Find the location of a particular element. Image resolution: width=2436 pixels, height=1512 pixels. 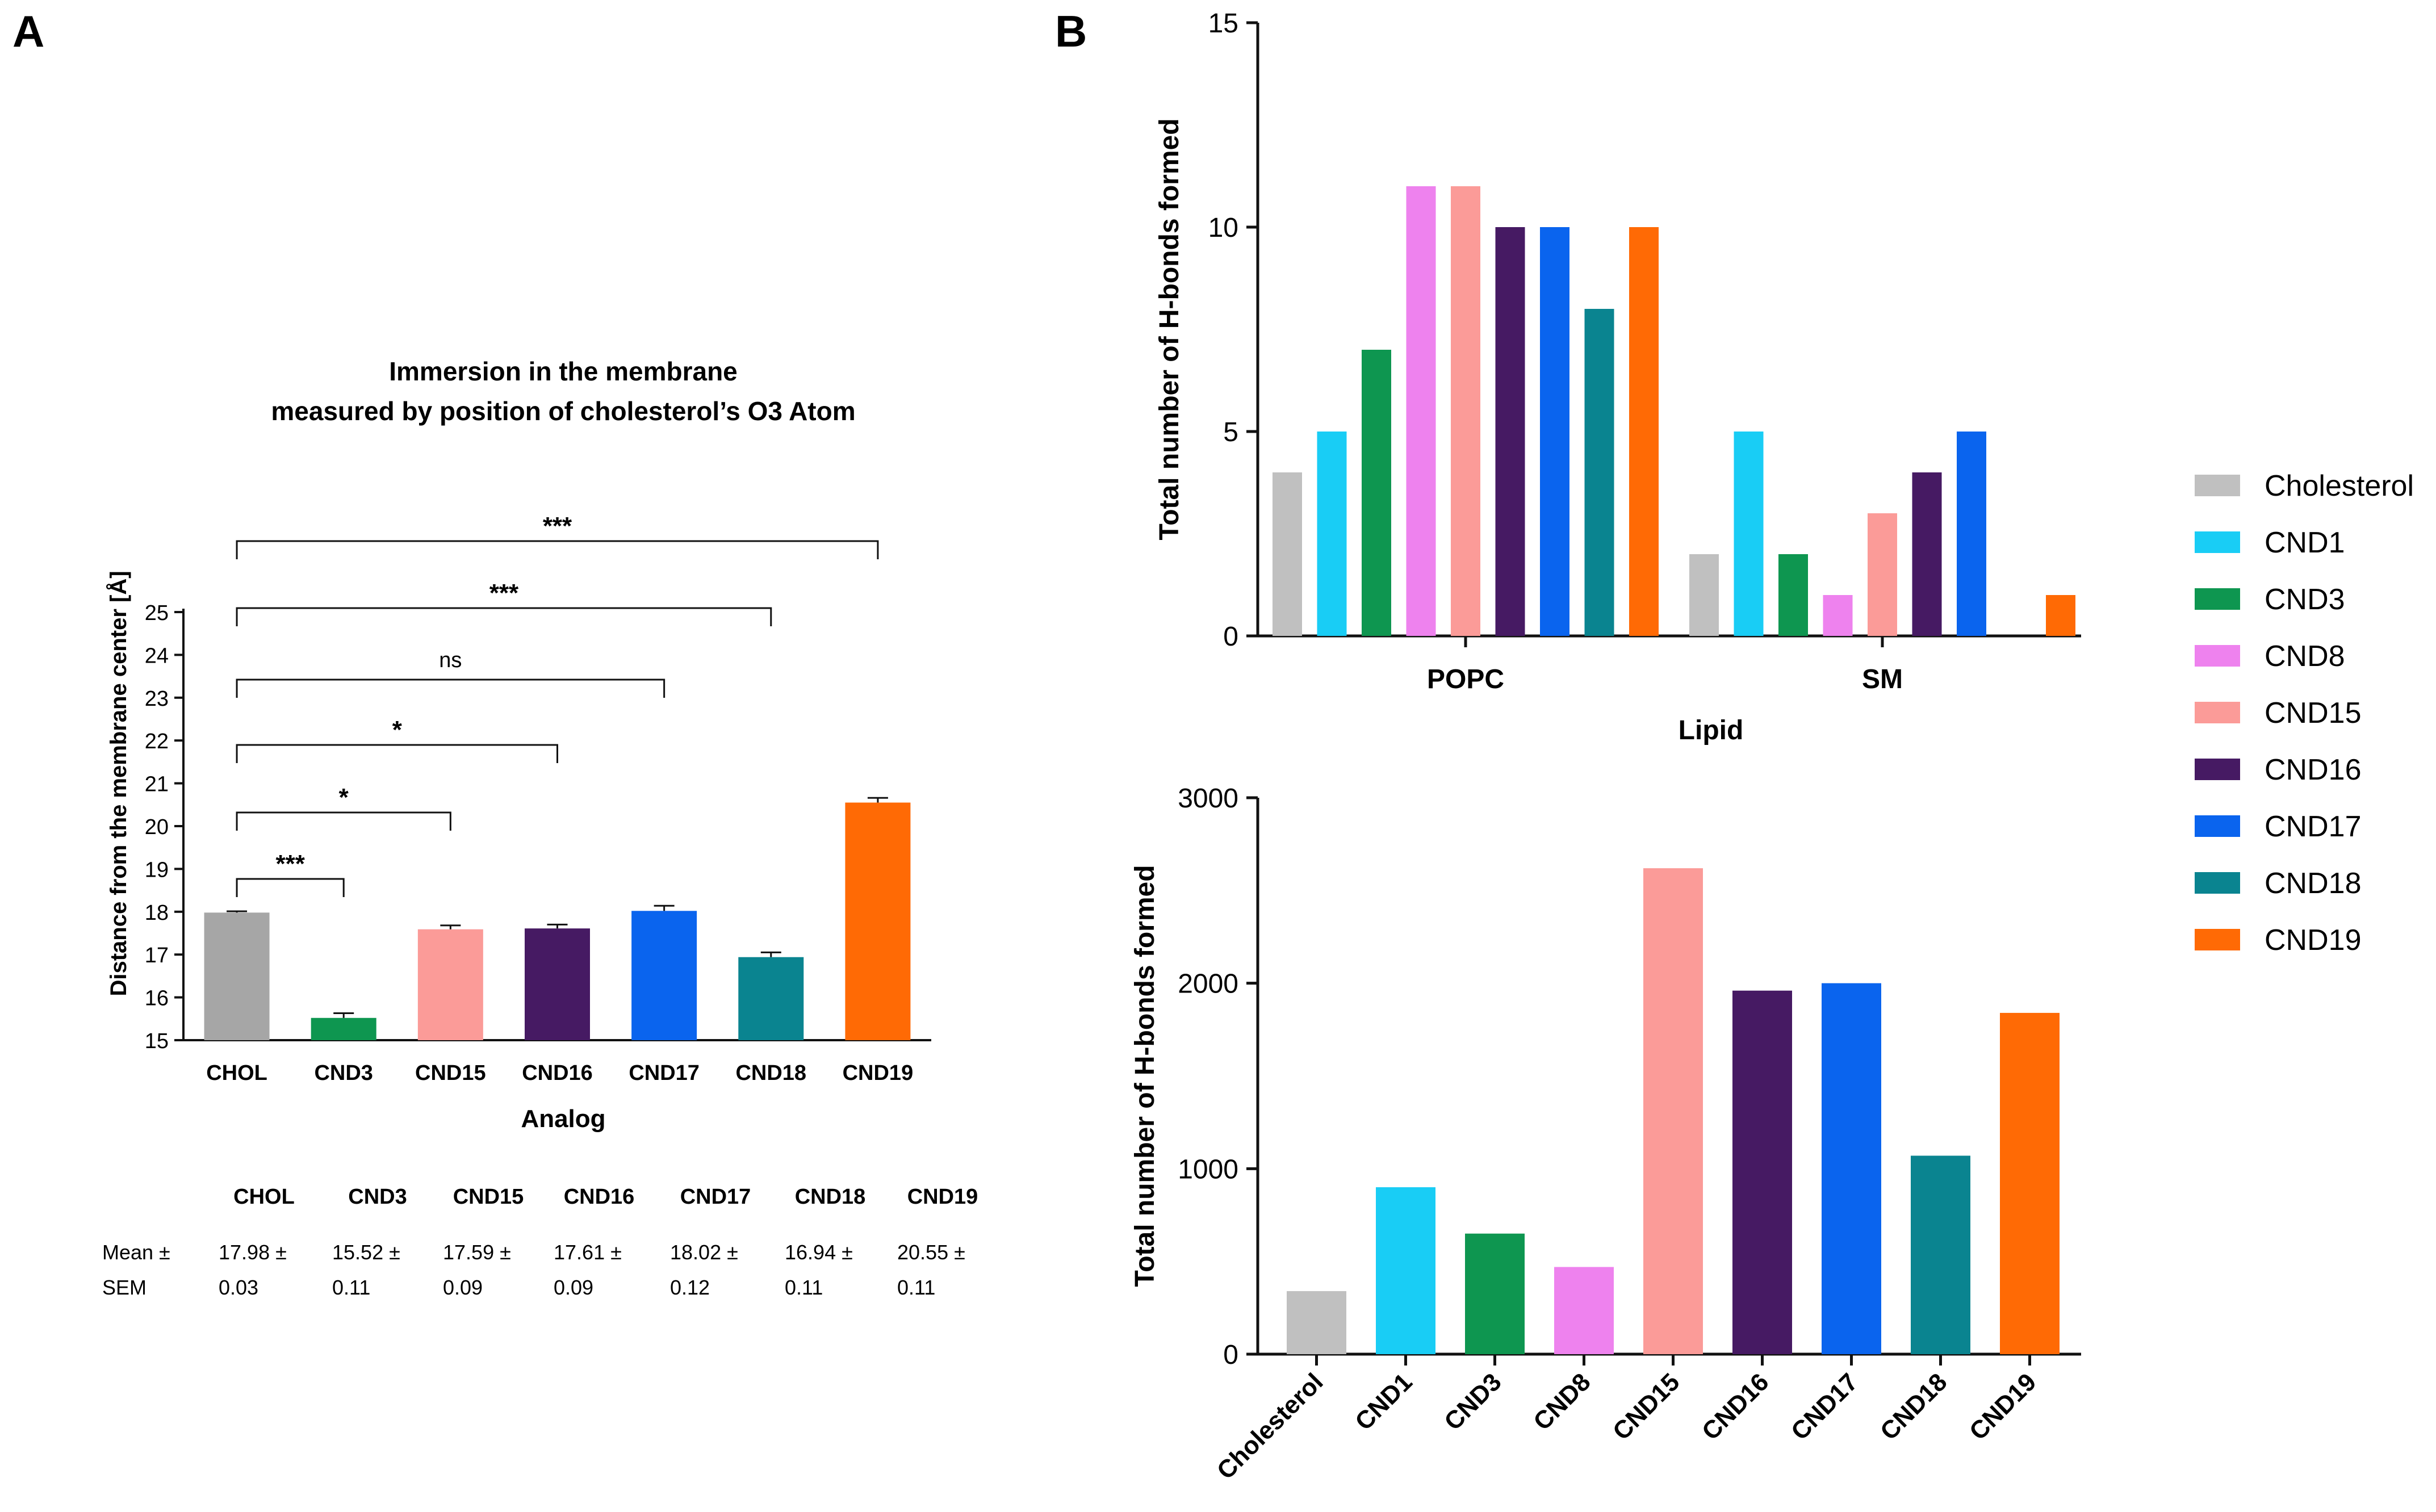

chart-a-xtick-label: CND3 is located at coordinates (343, 1073).